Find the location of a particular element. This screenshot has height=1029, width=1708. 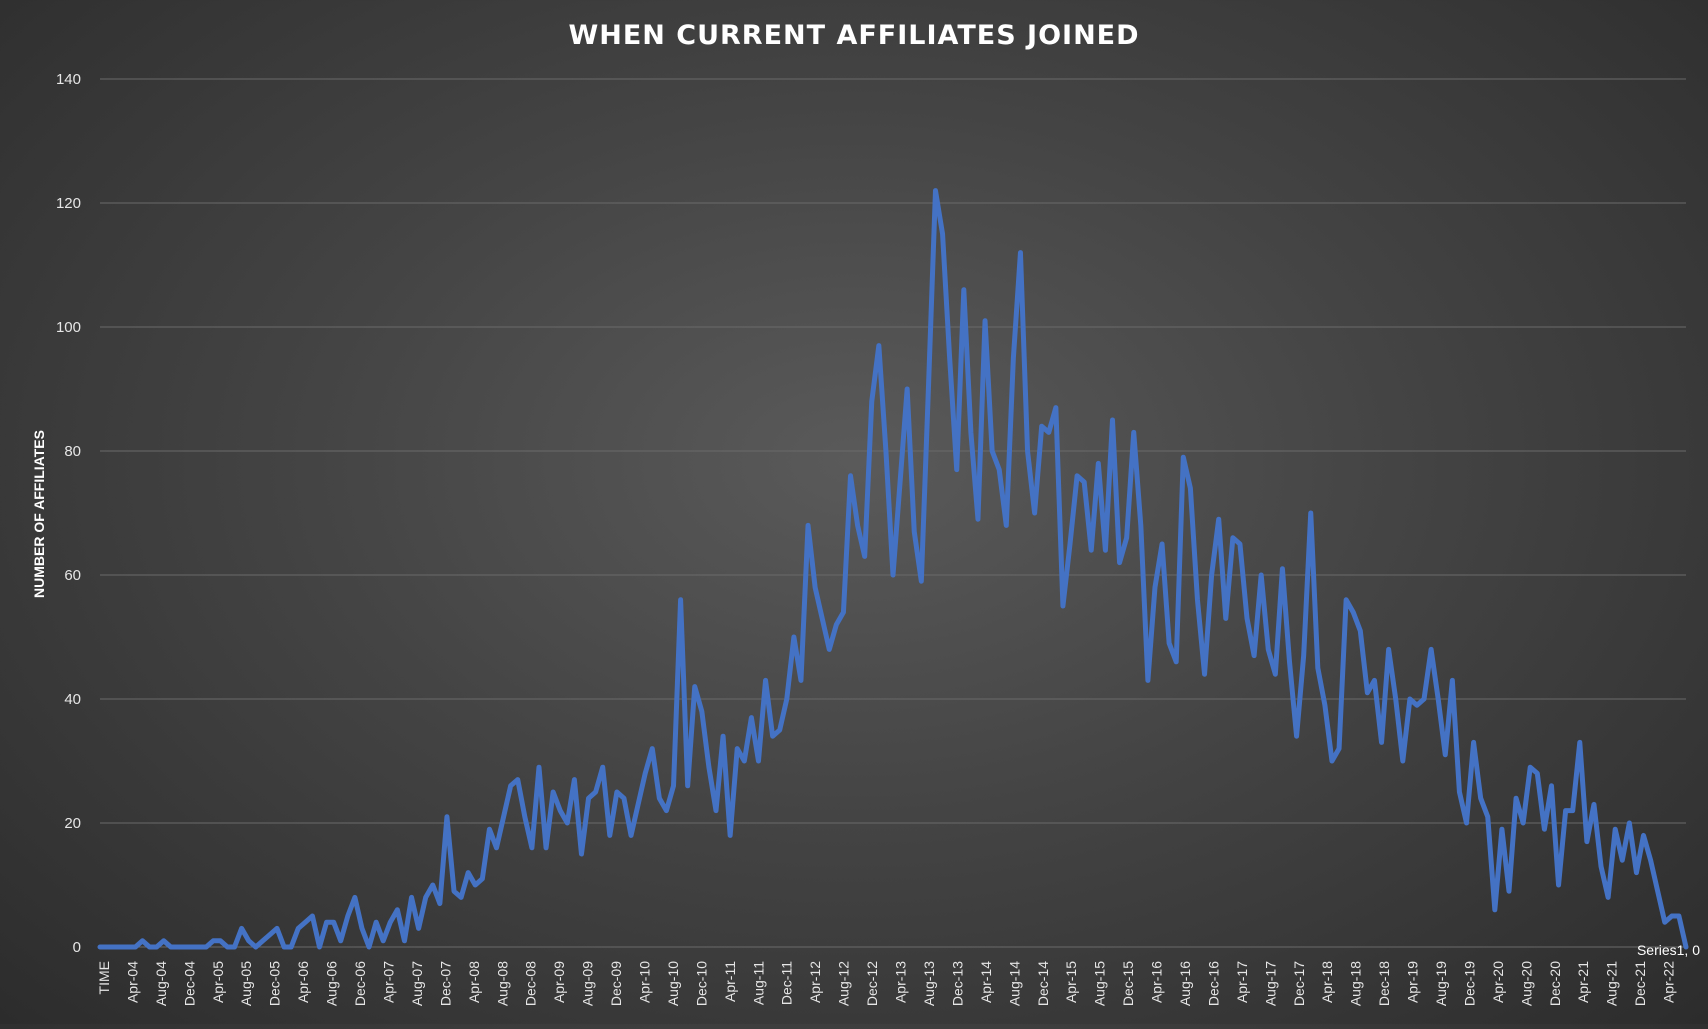

x-tick-label: Aug-10 is located at coordinates (673, 983).